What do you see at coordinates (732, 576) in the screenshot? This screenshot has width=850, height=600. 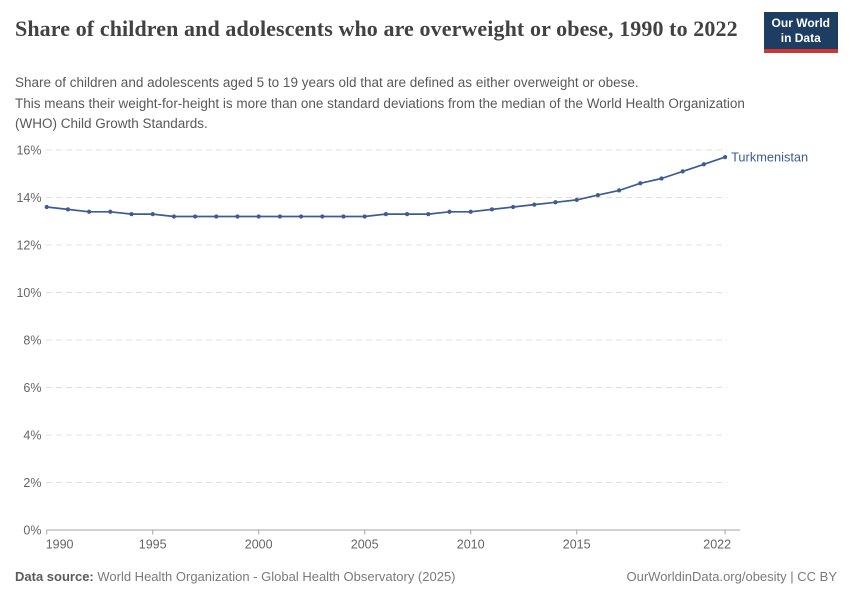 I see `attribution: OurWorldinData.org/obesity | CC BY` at bounding box center [732, 576].